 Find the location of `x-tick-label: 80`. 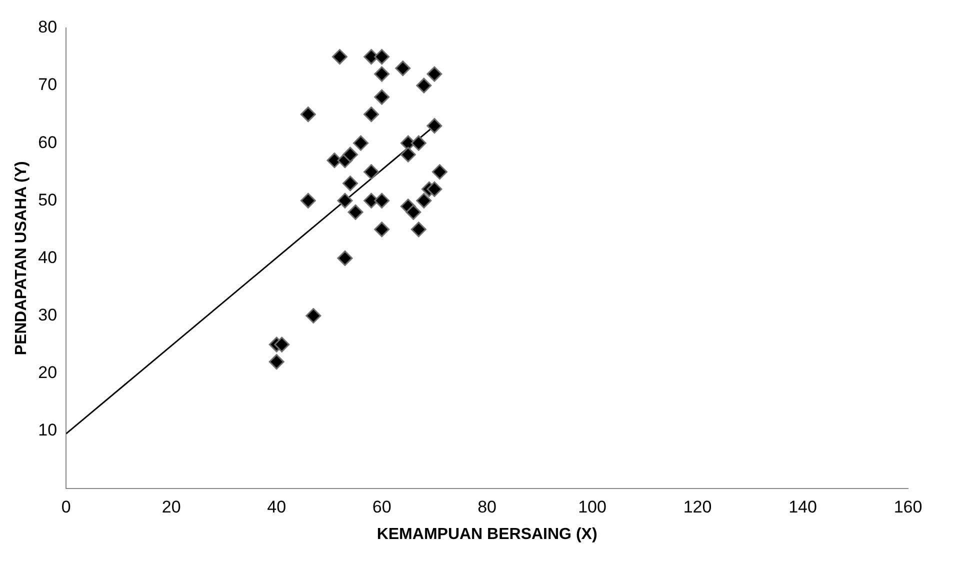

x-tick-label: 80 is located at coordinates (487, 506).